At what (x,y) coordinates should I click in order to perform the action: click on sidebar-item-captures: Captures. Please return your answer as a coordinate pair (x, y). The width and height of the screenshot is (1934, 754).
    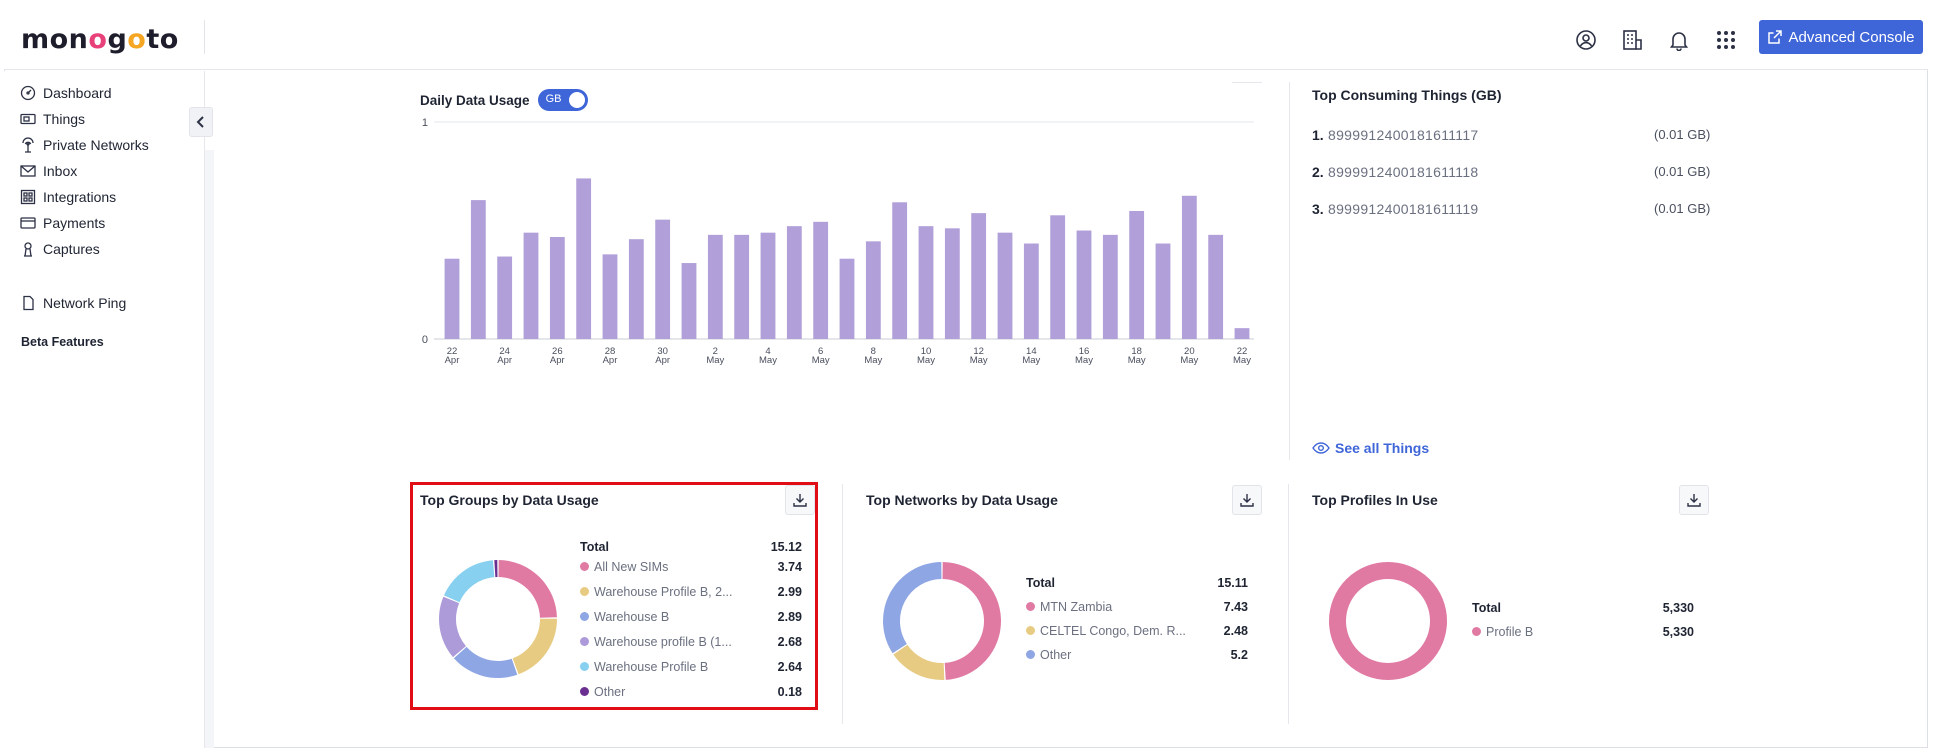
    Looking at the image, I should click on (60, 249).